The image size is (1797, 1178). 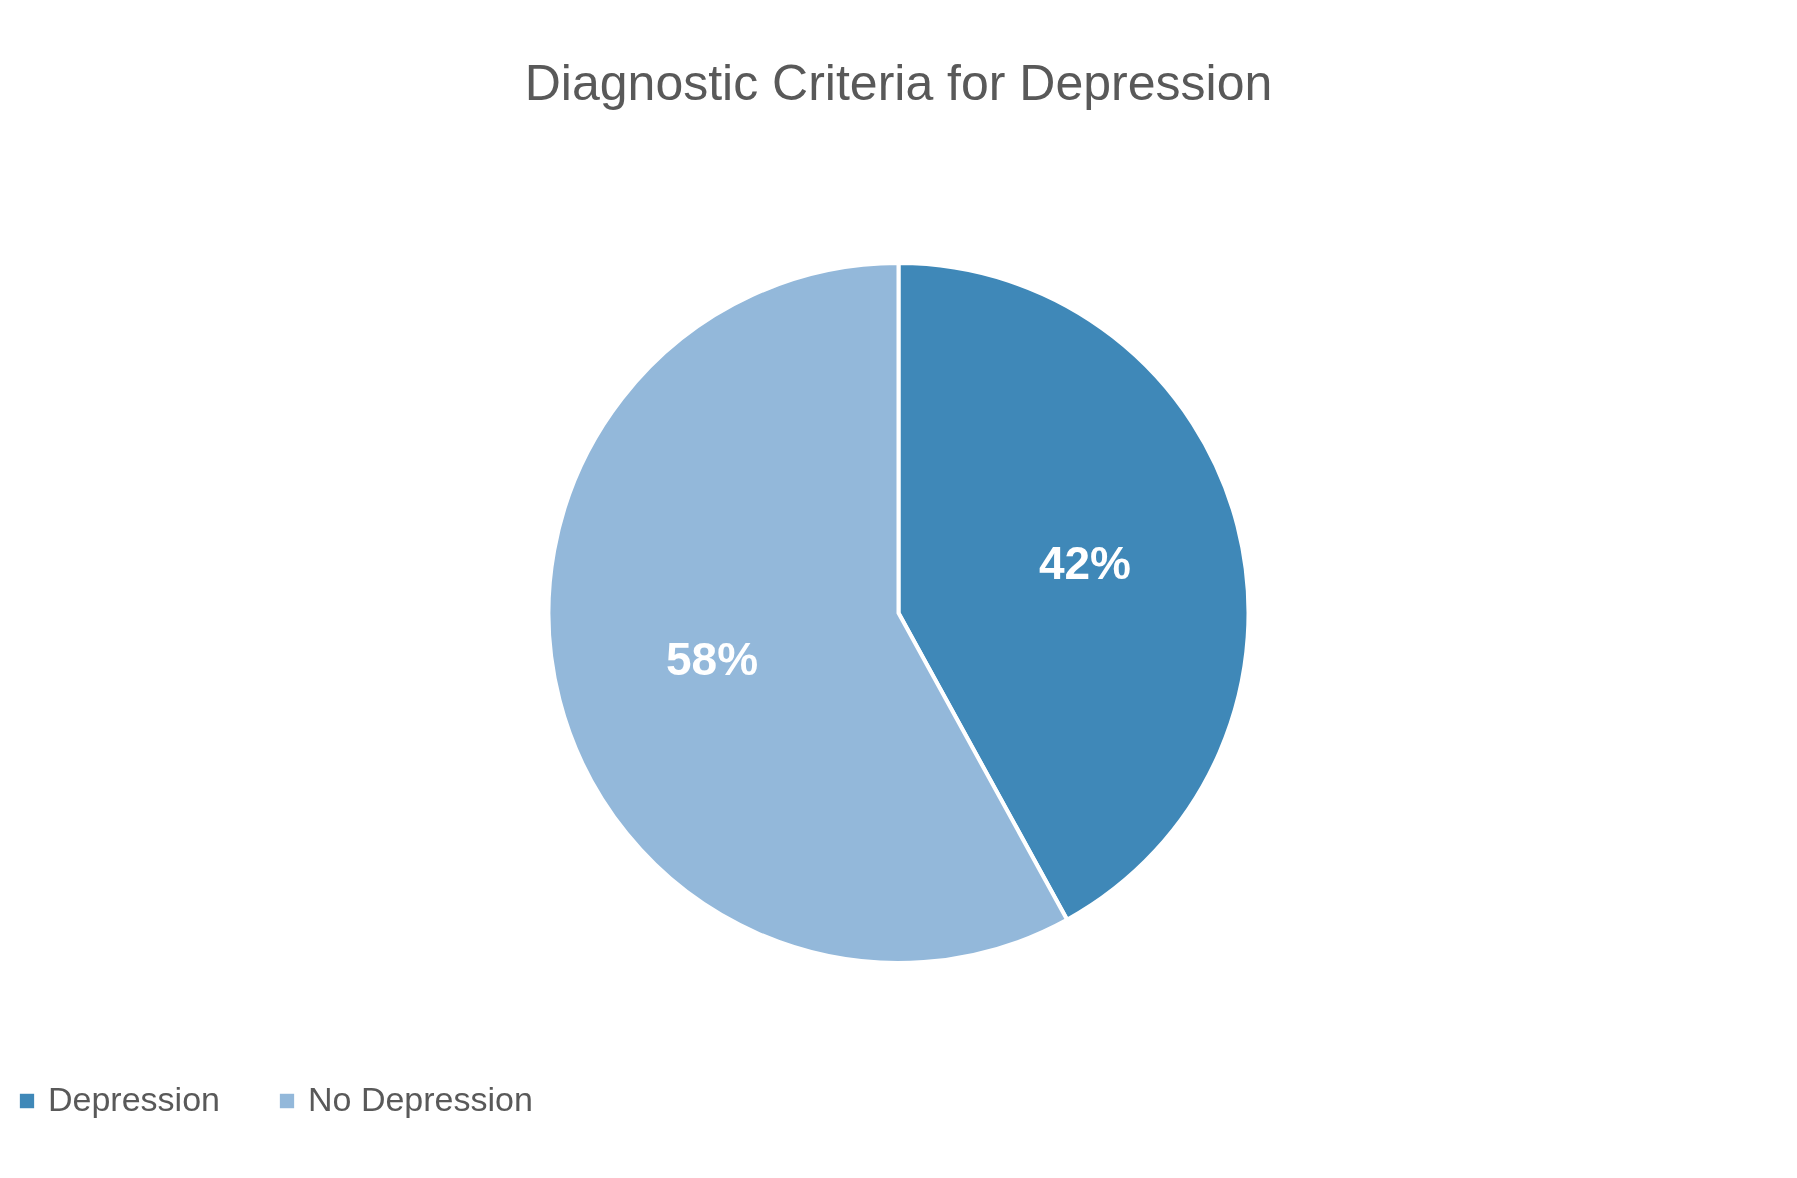 I want to click on data-label: 42%, so click(x=1084, y=563).